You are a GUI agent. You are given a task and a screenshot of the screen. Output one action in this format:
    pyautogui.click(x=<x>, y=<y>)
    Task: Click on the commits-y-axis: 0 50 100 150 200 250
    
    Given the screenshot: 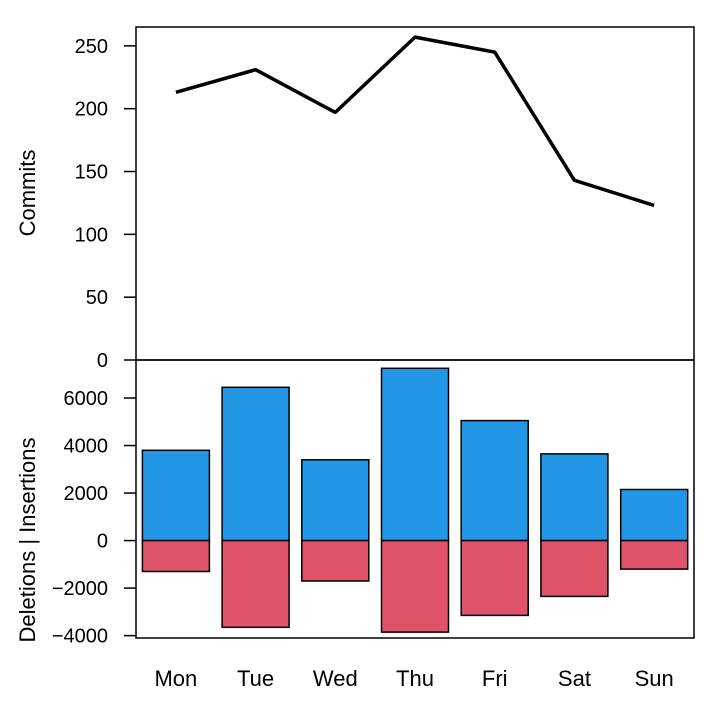 What is the action you would take?
    pyautogui.click(x=105, y=204)
    